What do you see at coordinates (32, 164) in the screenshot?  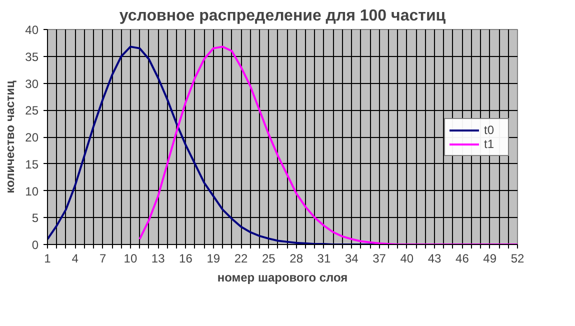 I see `y-tick-label: 15` at bounding box center [32, 164].